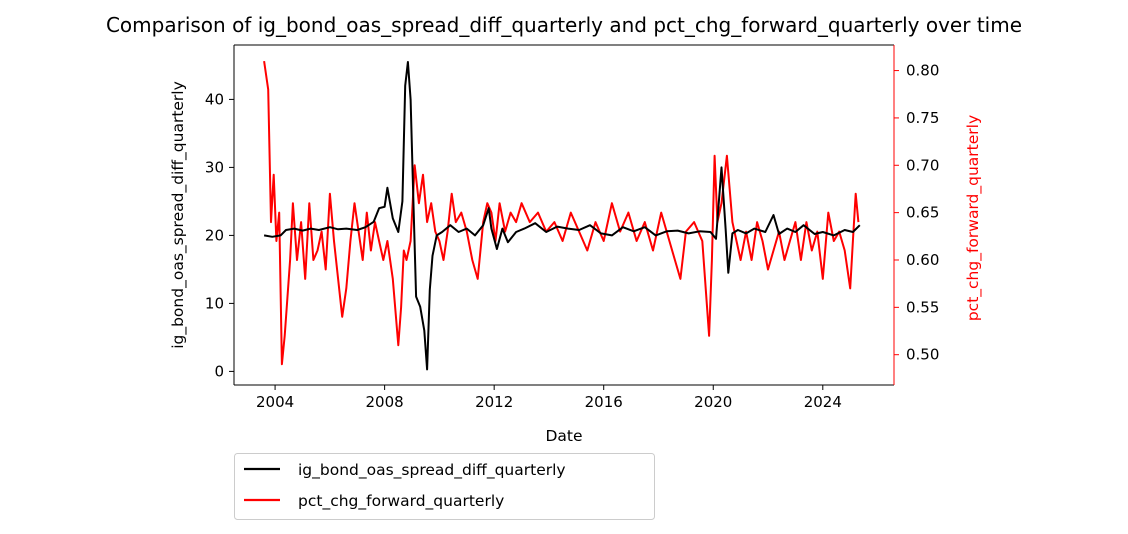  What do you see at coordinates (549, 398) in the screenshot?
I see `x-axis-ticks: 2004 2008 2012 2016 2020 2024` at bounding box center [549, 398].